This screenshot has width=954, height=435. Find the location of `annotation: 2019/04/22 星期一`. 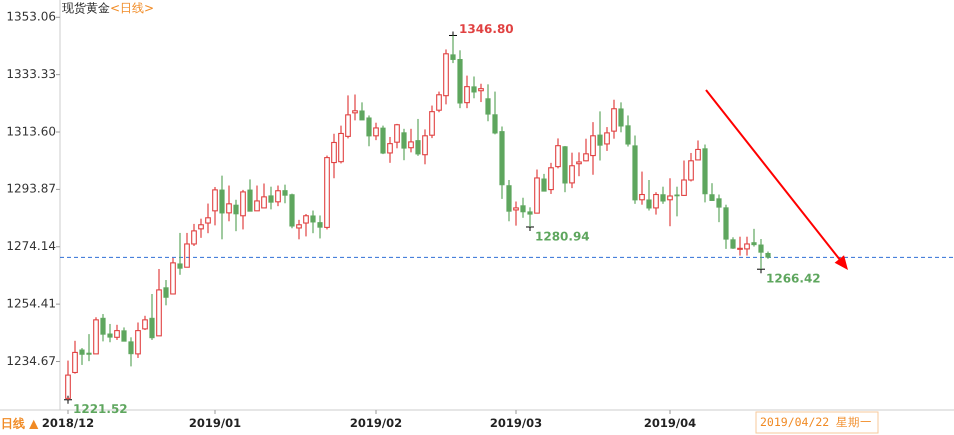

annotation: 2019/04/22 星期一 is located at coordinates (817, 423).